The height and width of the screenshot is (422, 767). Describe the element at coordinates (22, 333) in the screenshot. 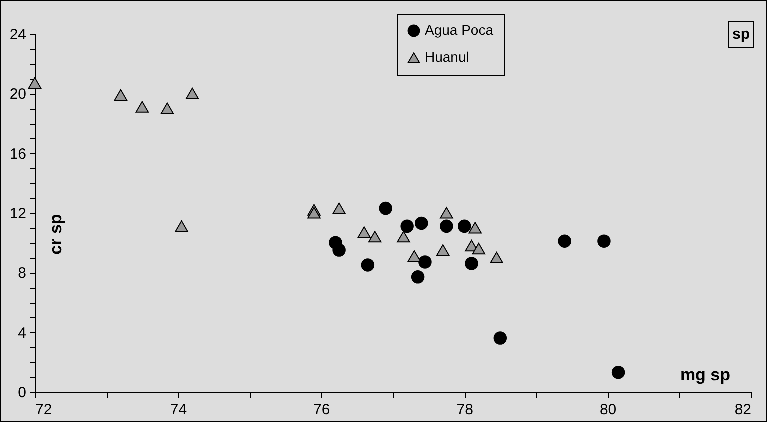

I see `y-tick-label: 4` at that location.